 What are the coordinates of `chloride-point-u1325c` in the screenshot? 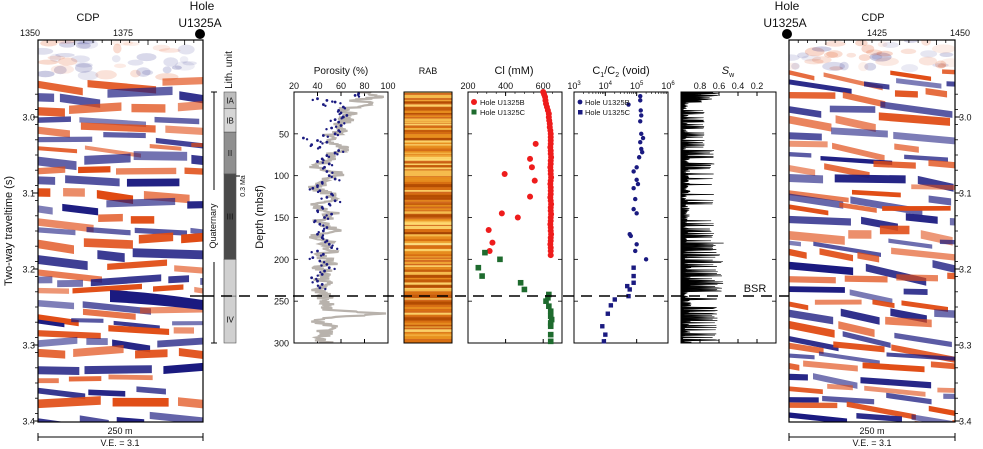 It's located at (550, 326).